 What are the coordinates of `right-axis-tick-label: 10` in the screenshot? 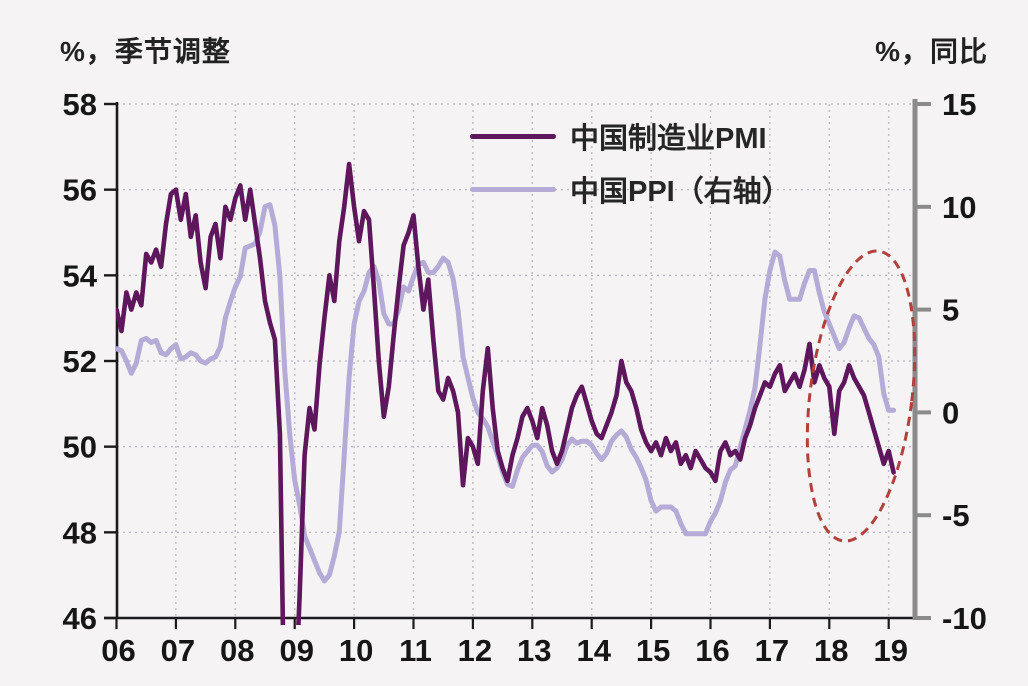 It's located at (959, 207).